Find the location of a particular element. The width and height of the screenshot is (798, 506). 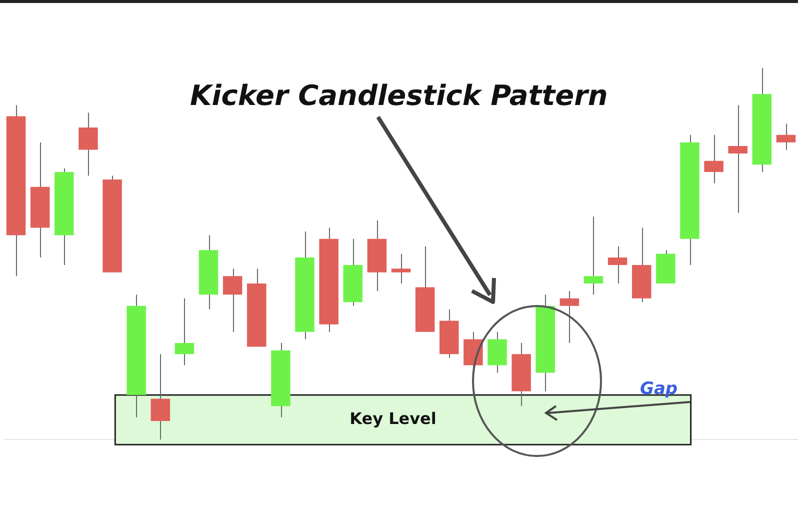

chart-title: Kicker Candlestick Pattern is located at coordinates (399, 95).